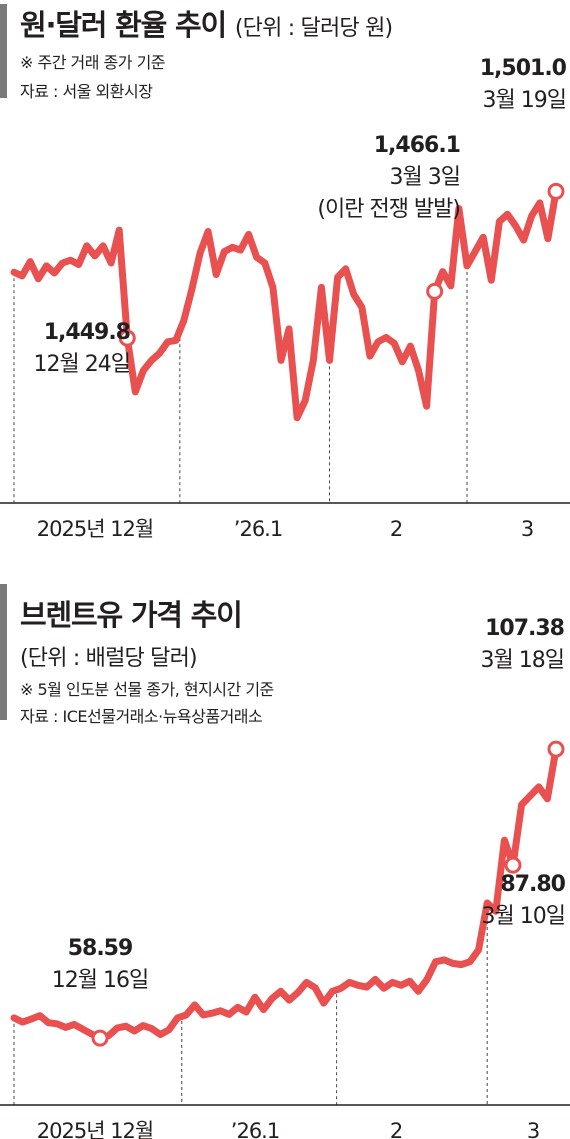 The height and width of the screenshot is (1139, 570). I want to click on fx-title-line: 원·달러 환율 추이 (단위 : 달러당 원), so click(206, 23).